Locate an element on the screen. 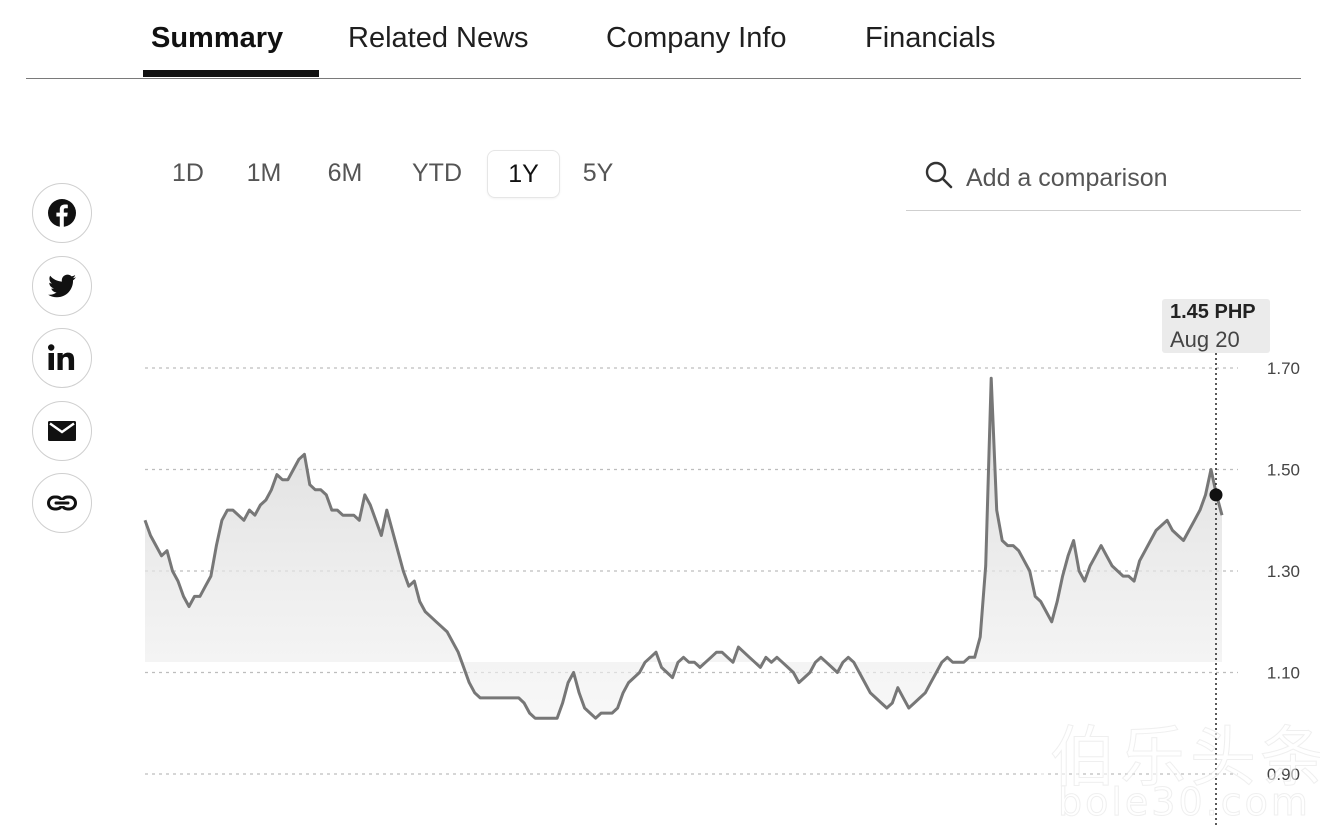  price-tooltip: 1.45 PHP Aug 20 is located at coordinates (1216, 326).